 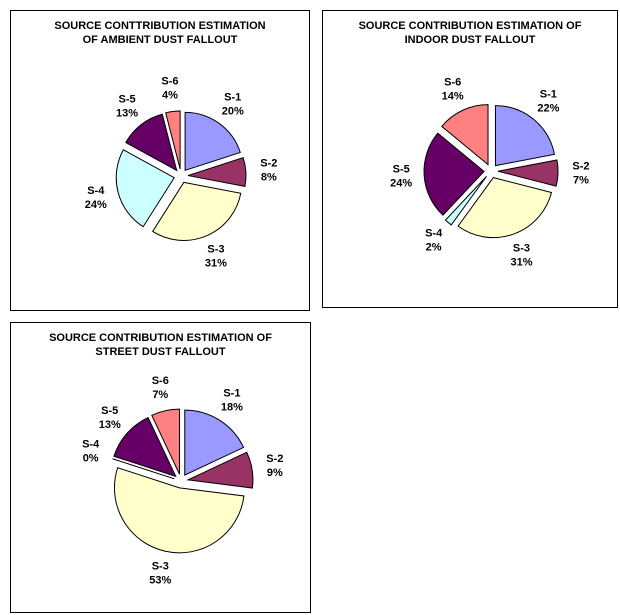 What do you see at coordinates (170, 96) in the screenshot?
I see `slice-value-label: 4%` at bounding box center [170, 96].